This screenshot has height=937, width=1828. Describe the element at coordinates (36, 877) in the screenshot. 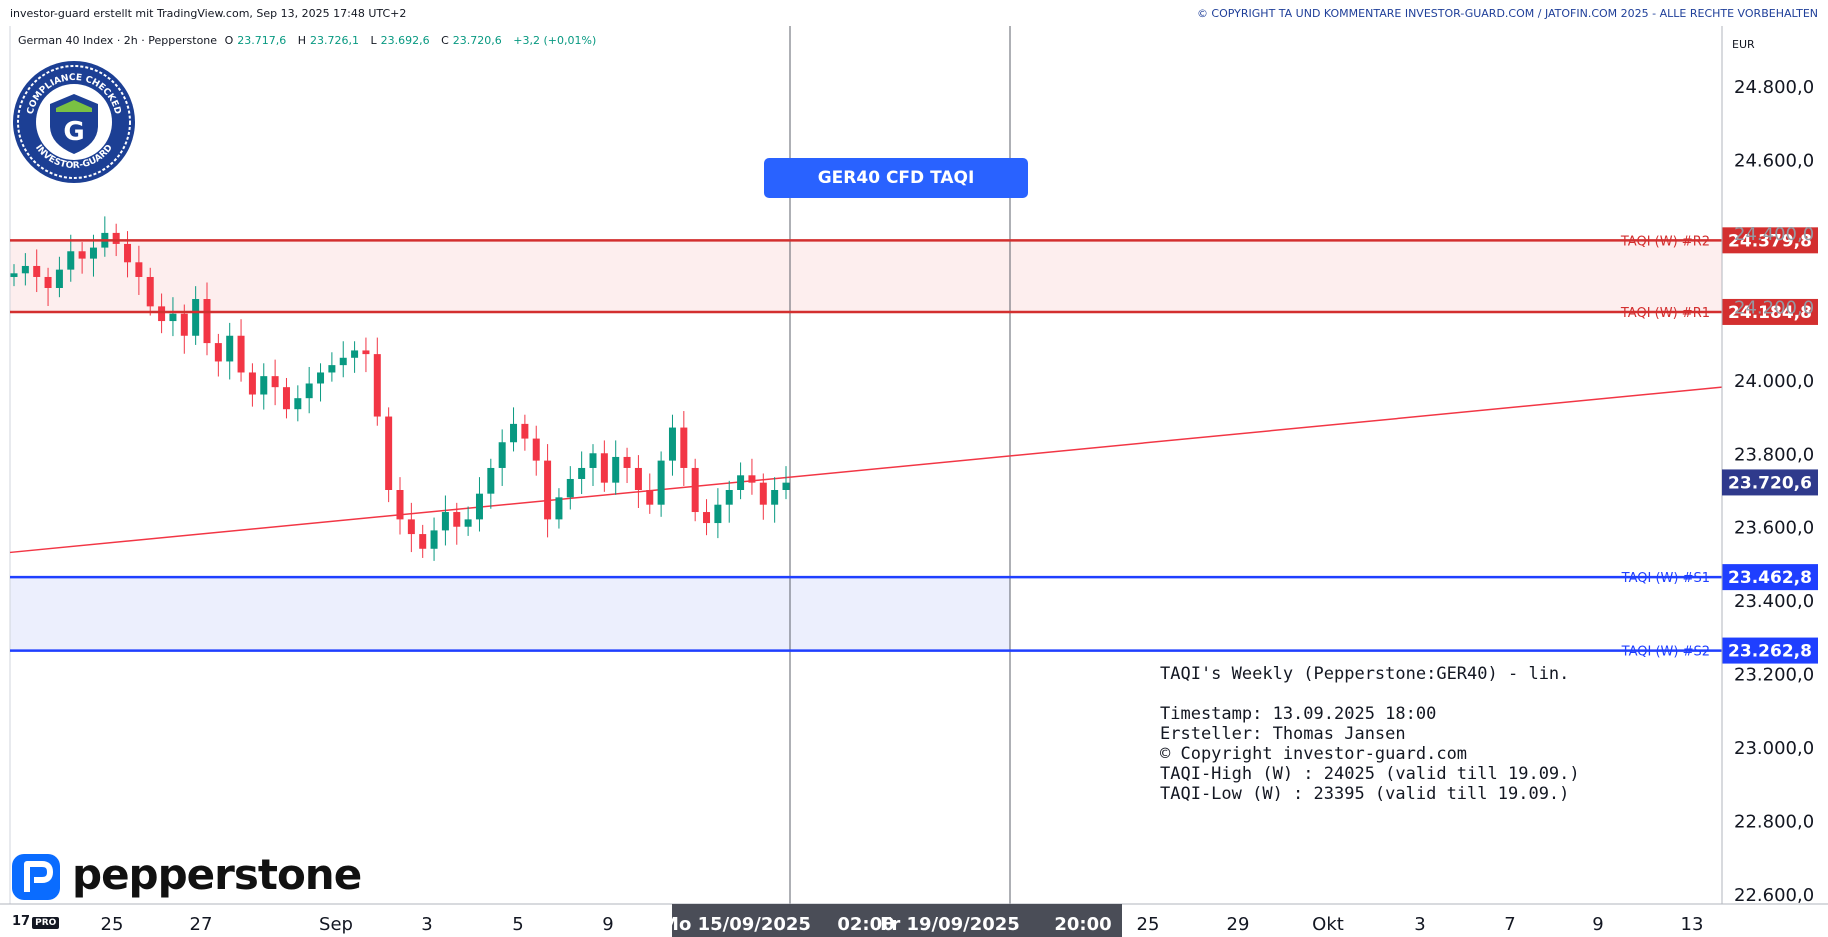

I see `pepperstone-logo-icon` at that location.